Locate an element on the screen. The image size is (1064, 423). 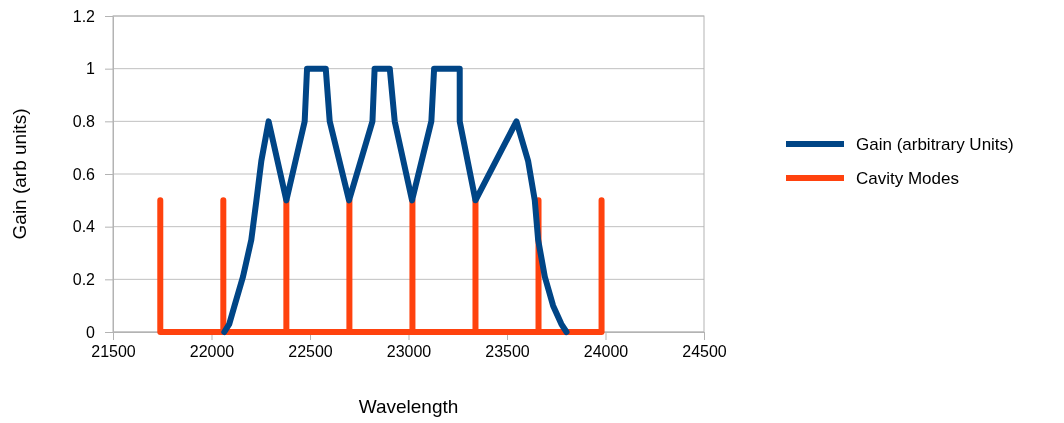
legend-label: Gain (arbitrary Units) is located at coordinates (935, 144).